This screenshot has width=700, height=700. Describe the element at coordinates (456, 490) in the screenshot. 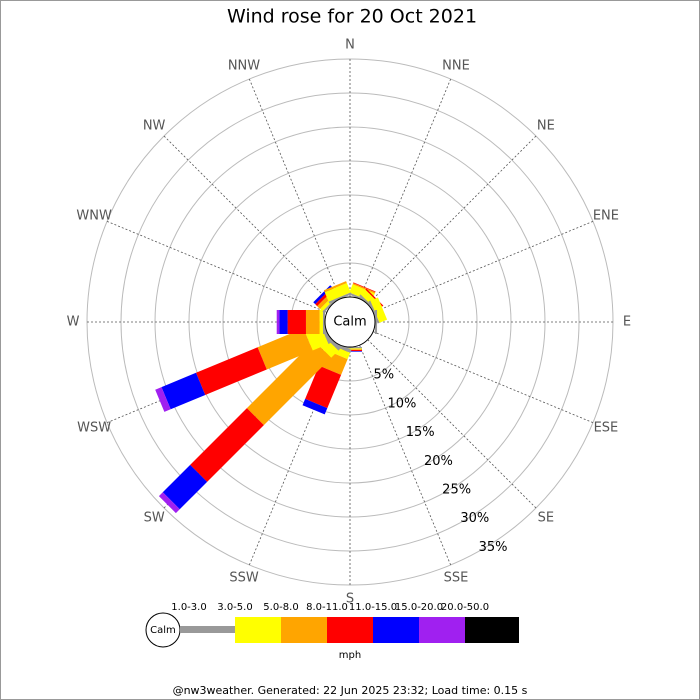

I see `r-tick-label: 25%` at that location.